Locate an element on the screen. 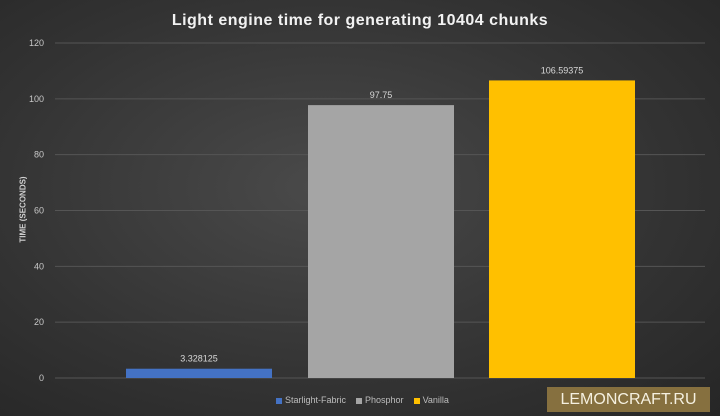  data-label: 97.75 is located at coordinates (381, 95).